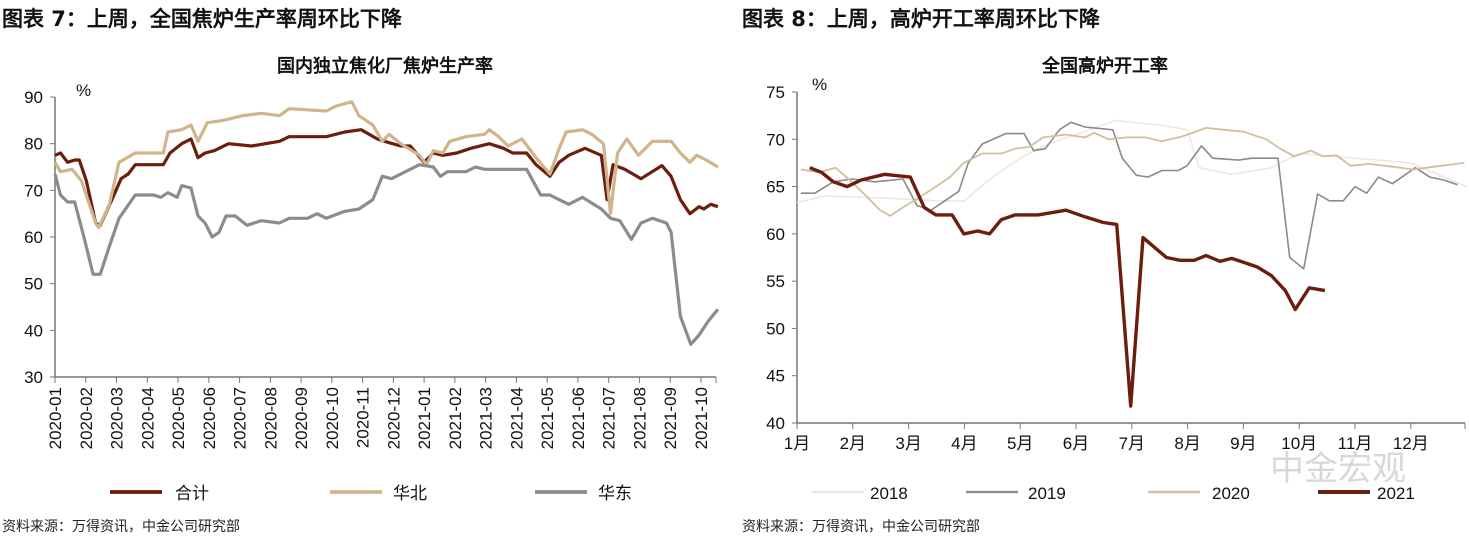 Image resolution: width=1469 pixels, height=540 pixels. Describe the element at coordinates (701, 418) in the screenshot. I see `left-x-tick-label: 2021-10` at that location.